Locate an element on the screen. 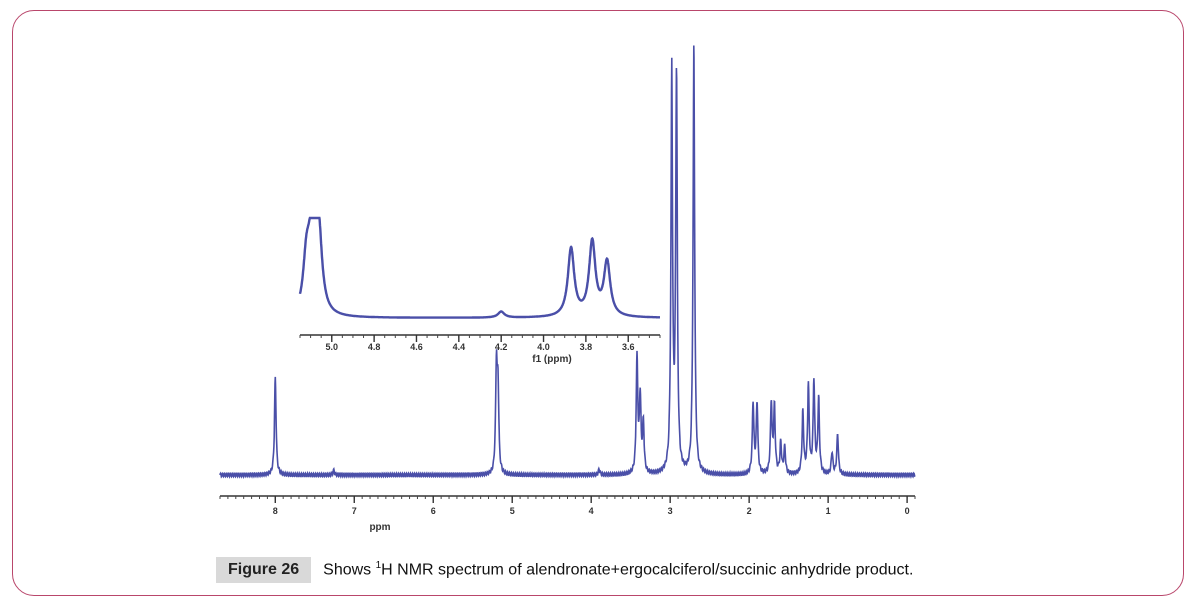 The height and width of the screenshot is (606, 1198). x-tick-label: 3 is located at coordinates (670, 511).